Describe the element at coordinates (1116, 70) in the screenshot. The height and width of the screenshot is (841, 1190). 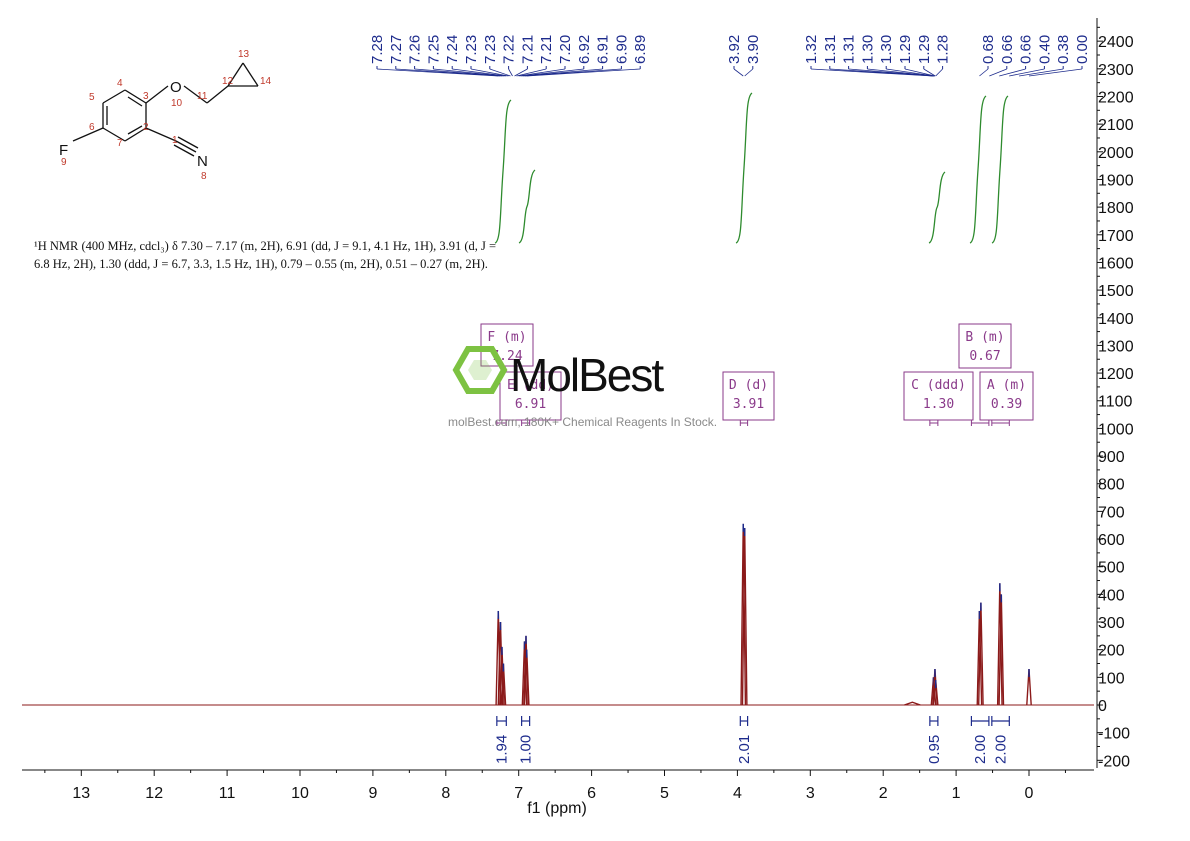
I see `y-tick-label: 2300` at that location.